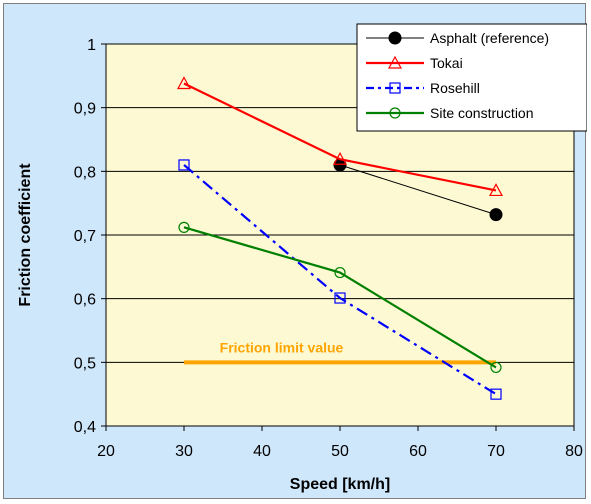 The image size is (591, 504). What do you see at coordinates (282, 347) in the screenshot?
I see `friction-limit-label: Friction limit value` at bounding box center [282, 347].